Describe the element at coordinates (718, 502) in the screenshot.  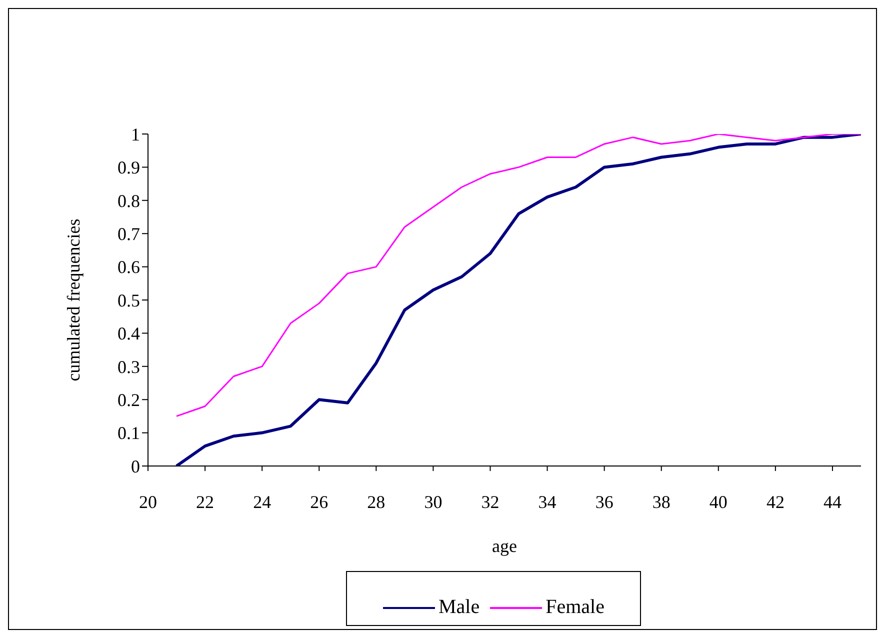
I see `x-tick-label: 40` at that location.